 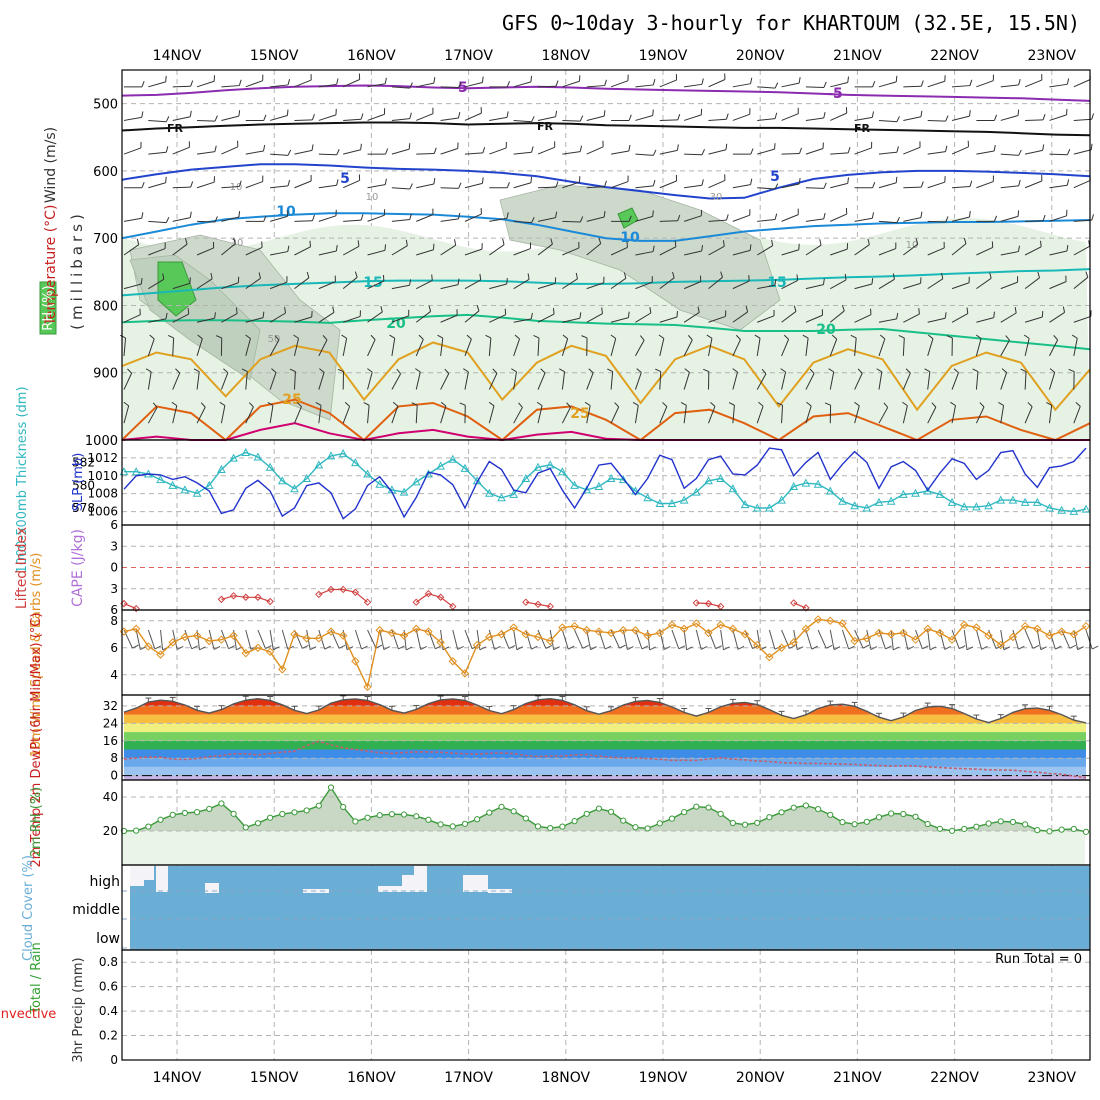 I want to click on pressure-tick-label: 800, so click(x=105, y=306).